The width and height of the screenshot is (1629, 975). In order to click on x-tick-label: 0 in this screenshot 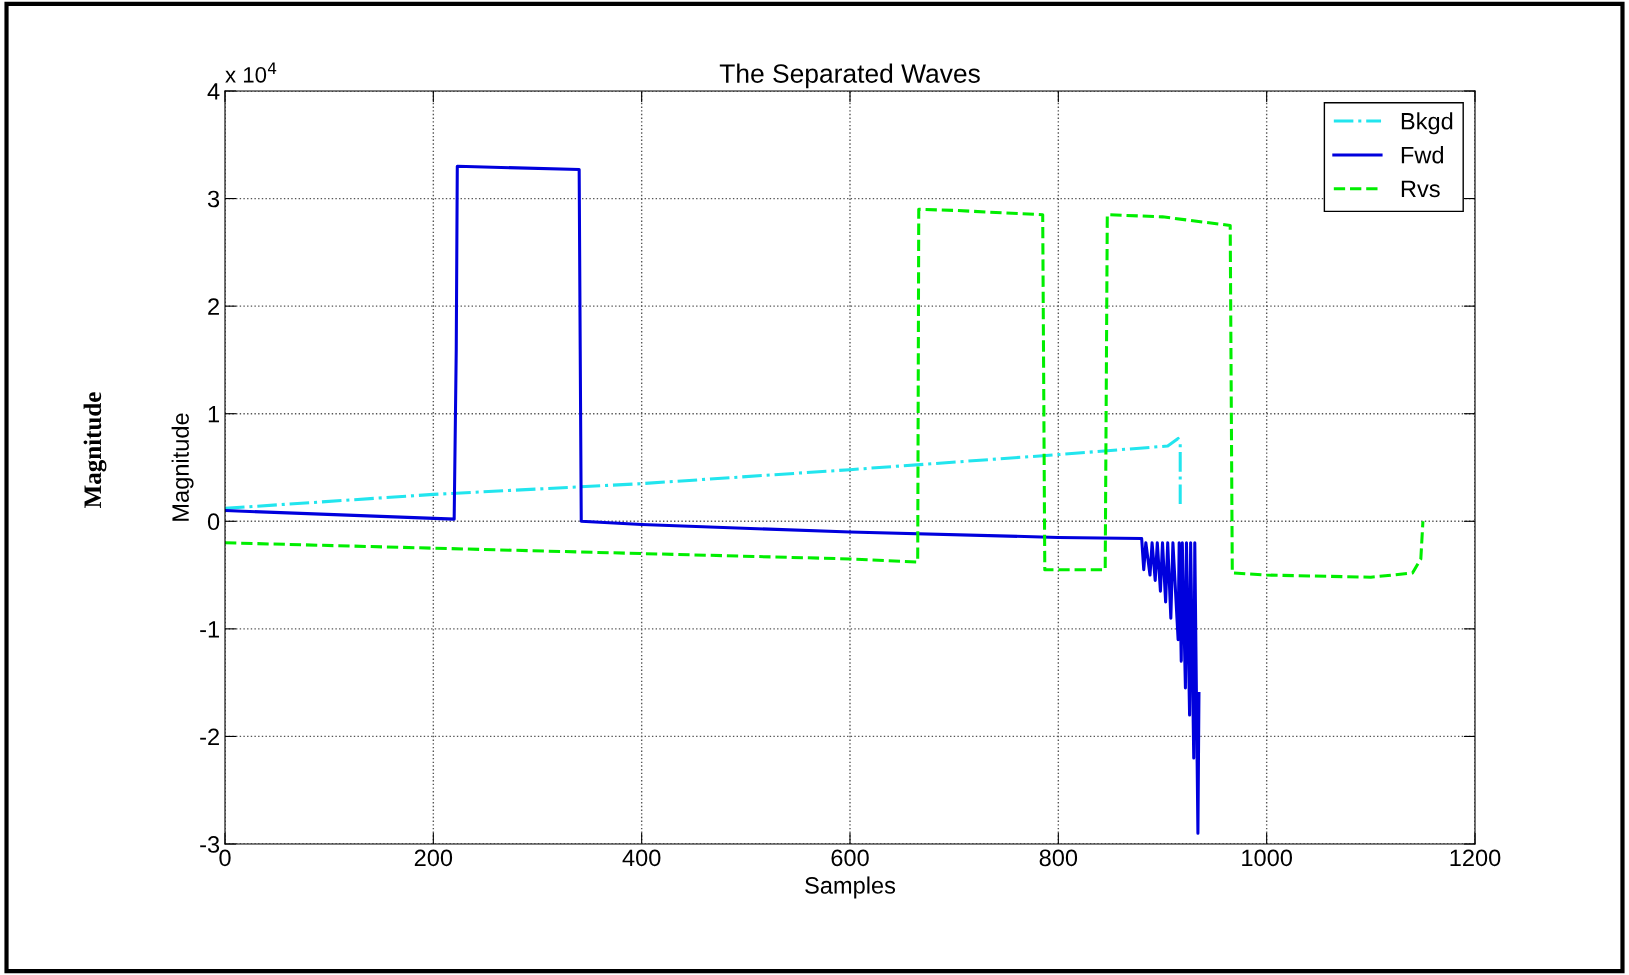, I will do `click(225, 858)`.